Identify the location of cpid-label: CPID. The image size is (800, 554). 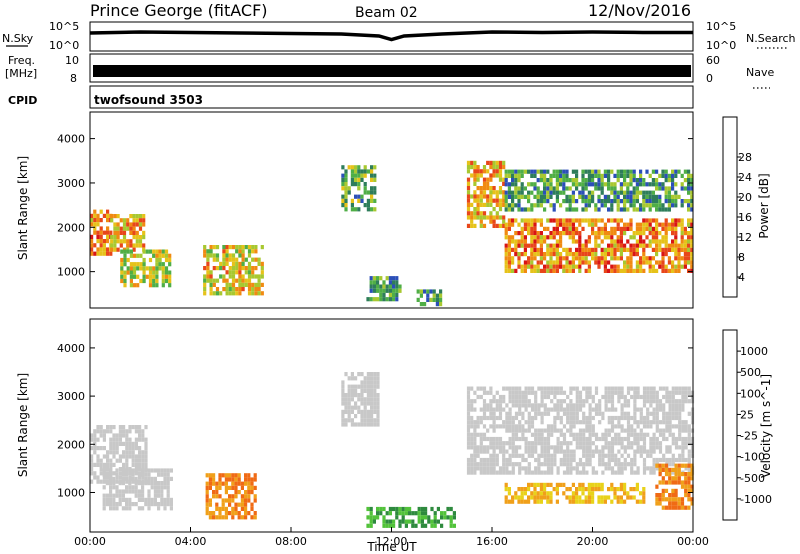
(22, 100).